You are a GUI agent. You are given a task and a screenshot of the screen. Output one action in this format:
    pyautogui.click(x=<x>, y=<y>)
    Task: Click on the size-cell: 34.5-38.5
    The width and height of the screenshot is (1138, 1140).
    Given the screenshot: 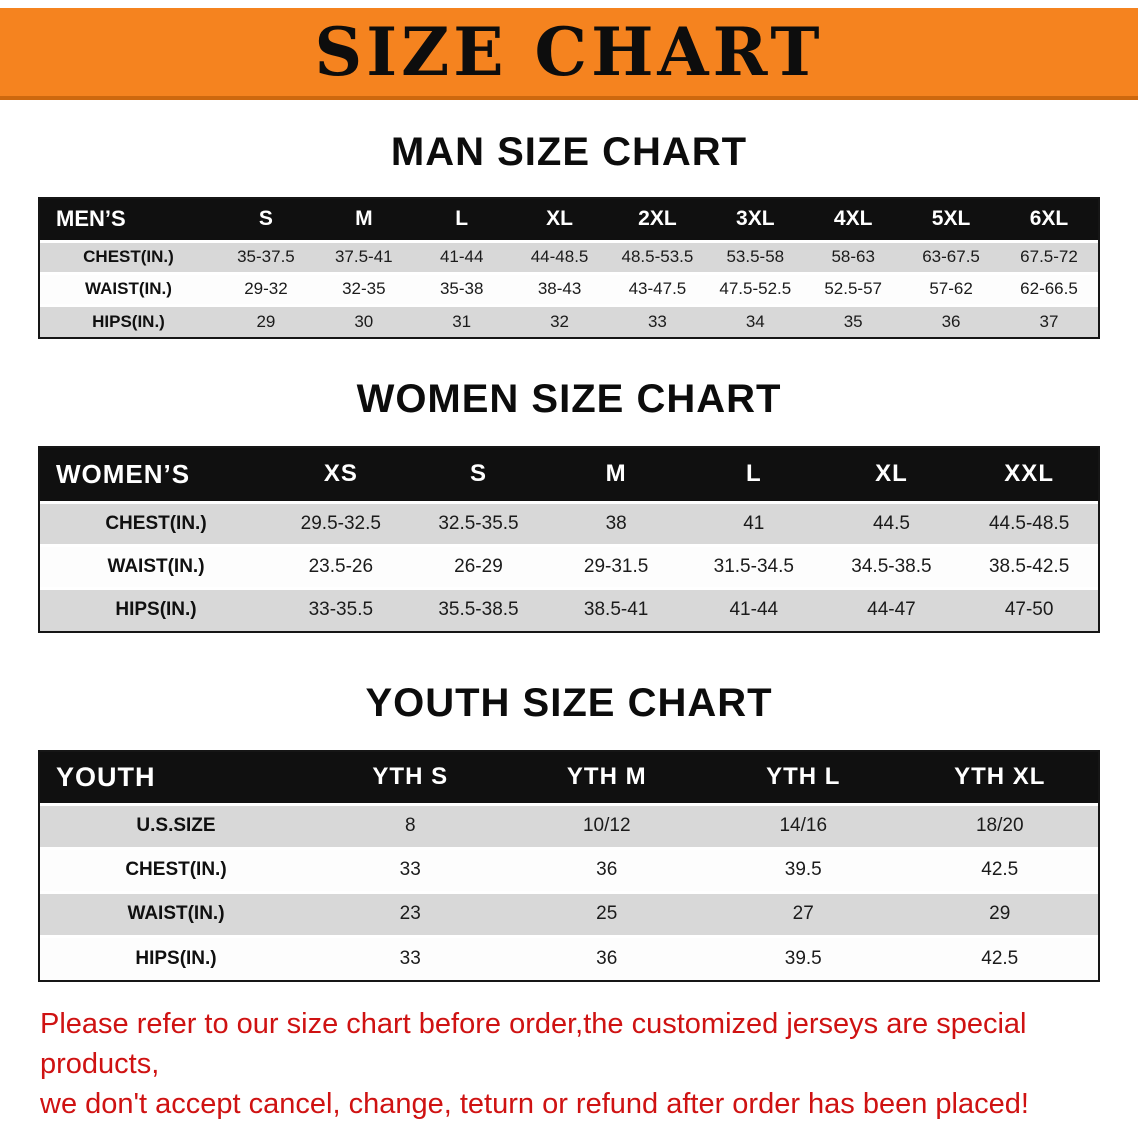 What is the action you would take?
    pyautogui.click(x=891, y=566)
    